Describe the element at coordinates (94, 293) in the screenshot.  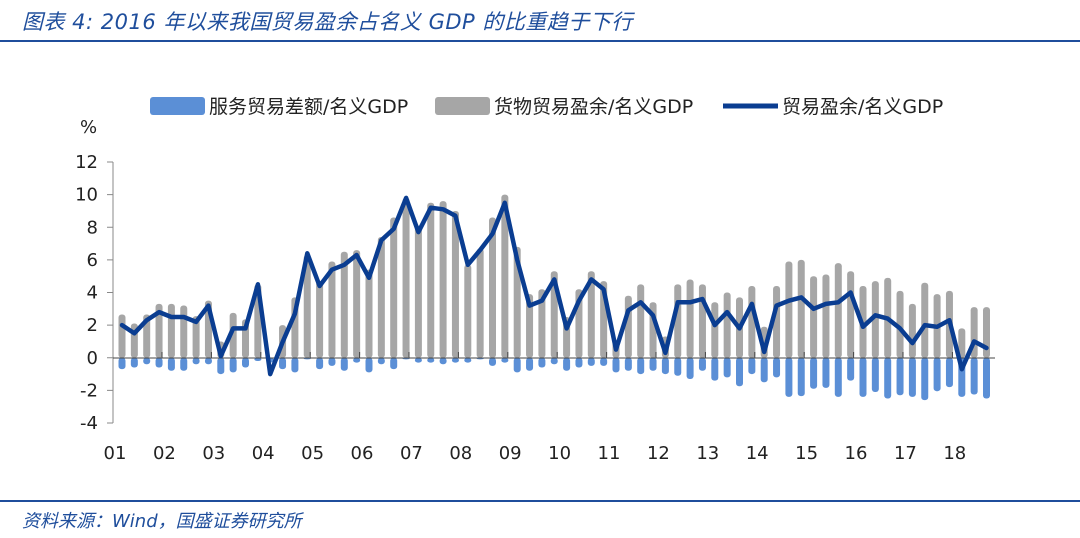
I see `y-axis: 12 10 8 6 4 2 0 -2 -4` at that location.